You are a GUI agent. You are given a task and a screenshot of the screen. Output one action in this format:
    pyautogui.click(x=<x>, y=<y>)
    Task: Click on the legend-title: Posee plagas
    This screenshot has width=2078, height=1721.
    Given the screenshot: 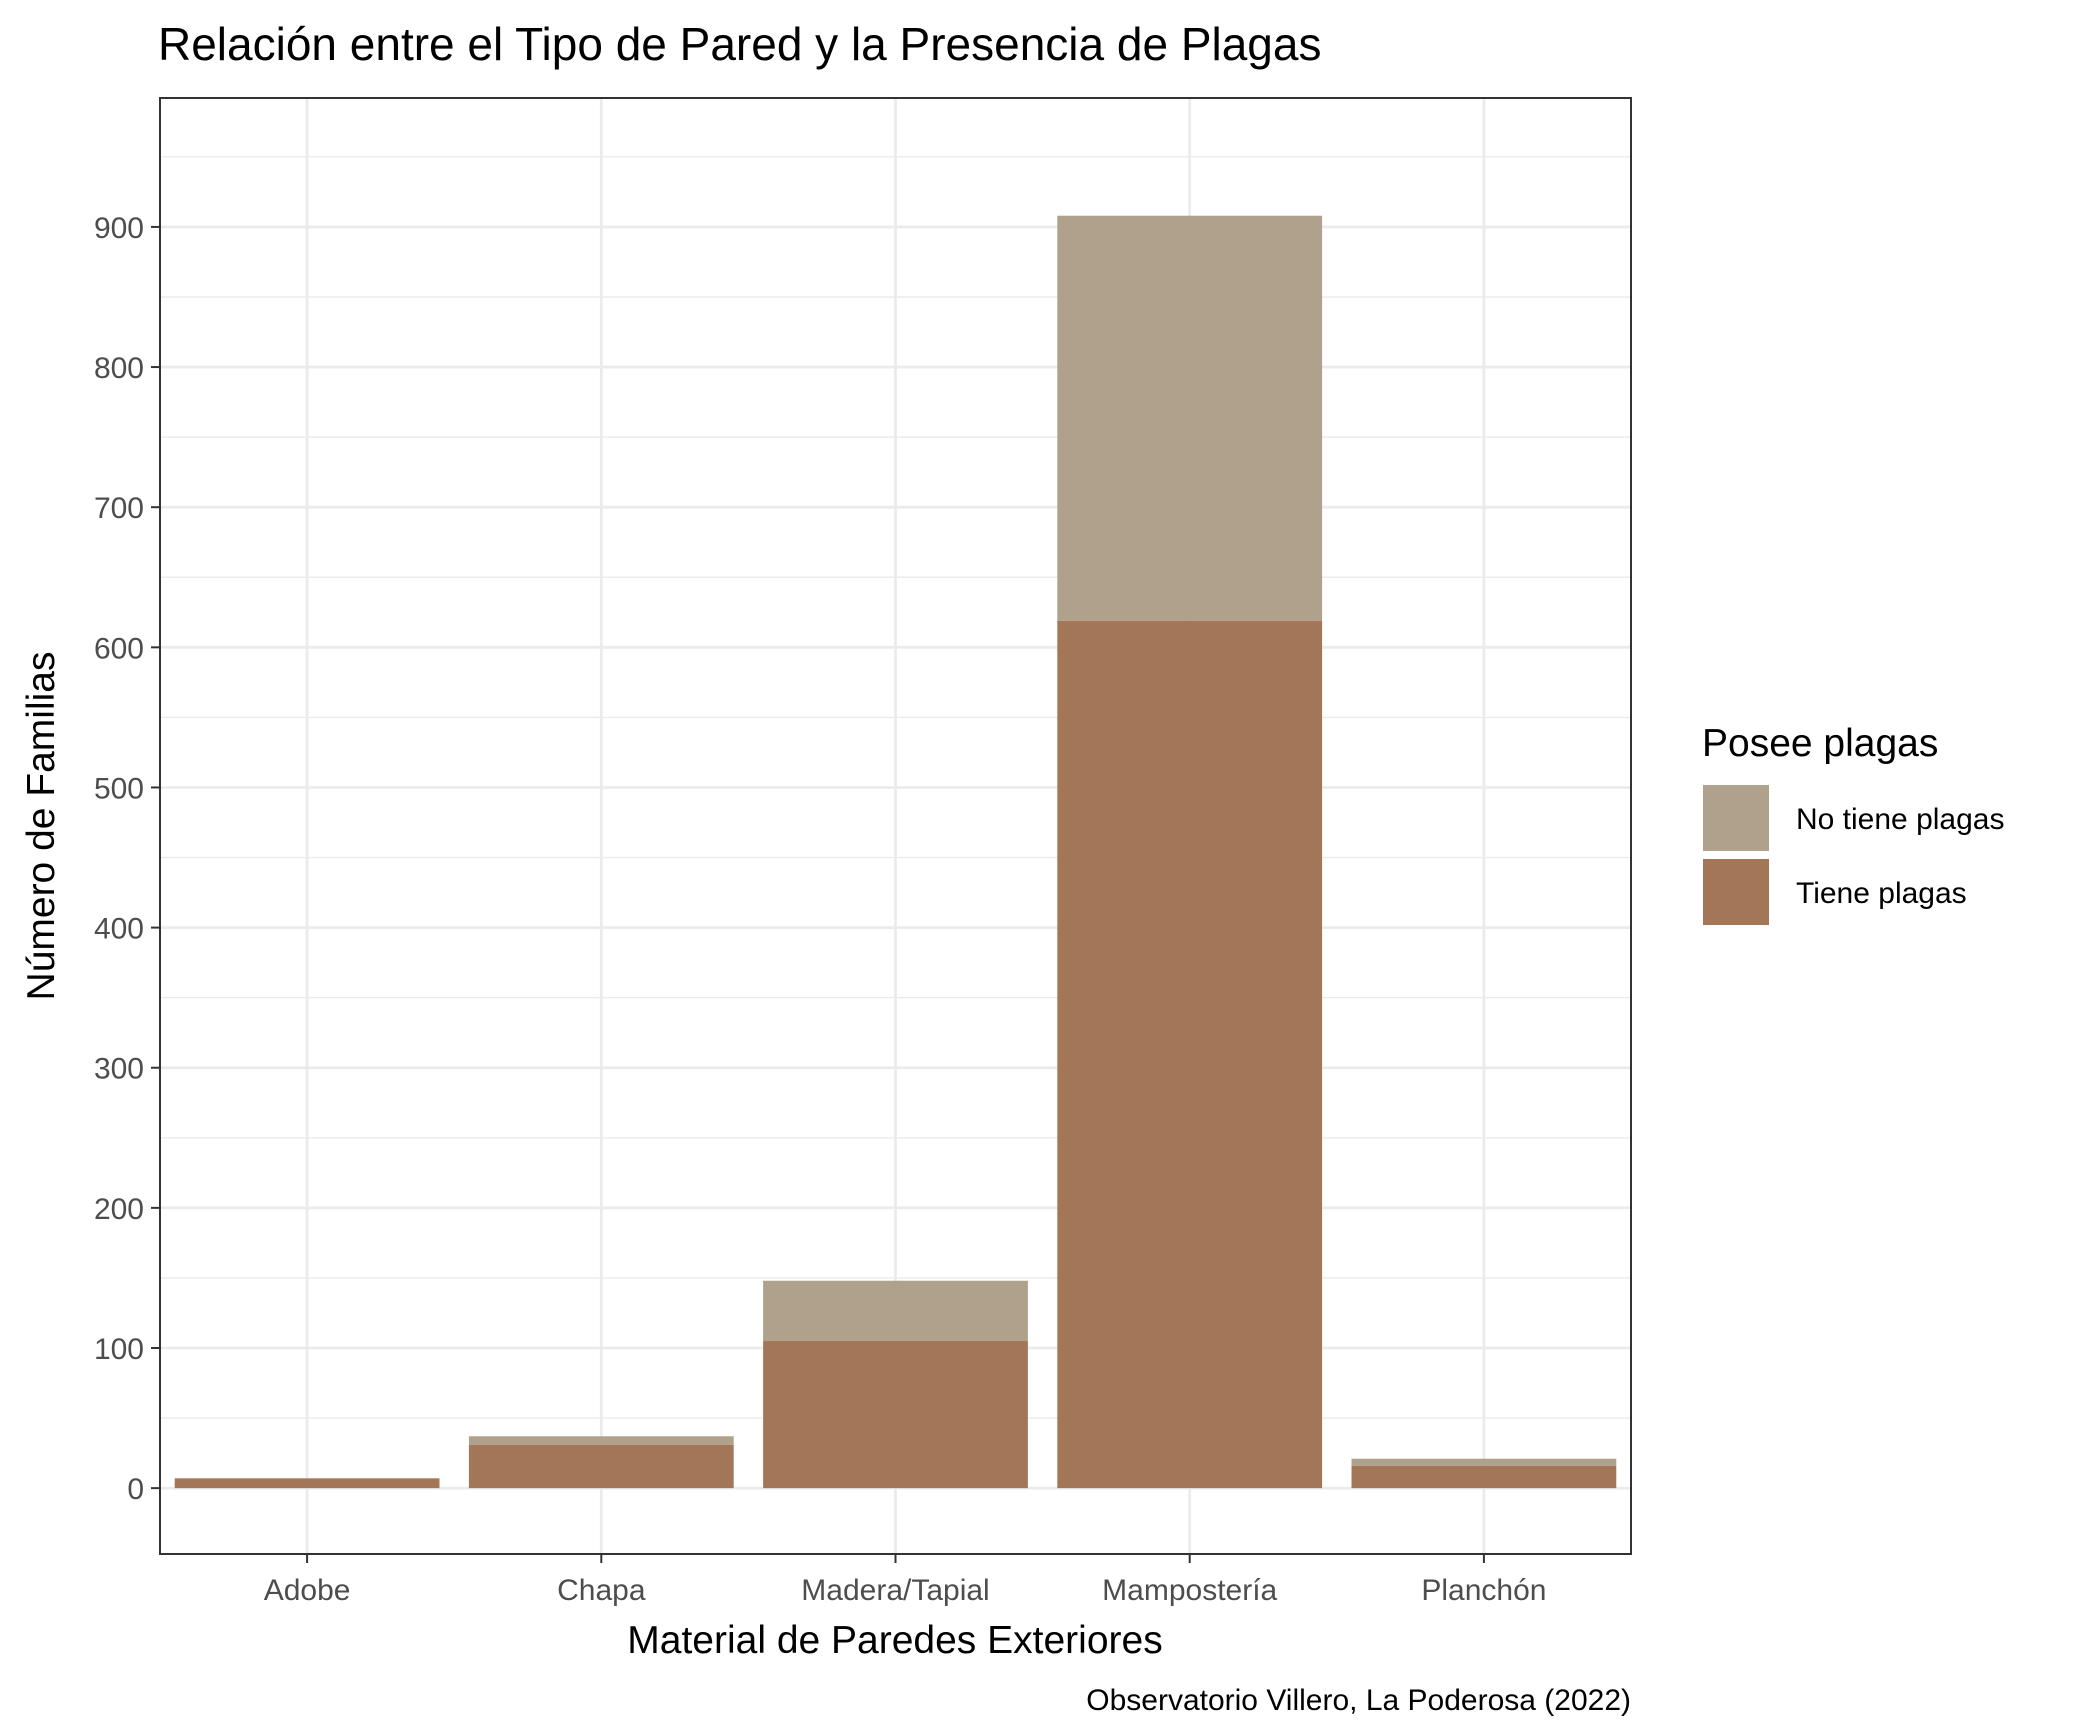 What is the action you would take?
    pyautogui.click(x=1820, y=743)
    